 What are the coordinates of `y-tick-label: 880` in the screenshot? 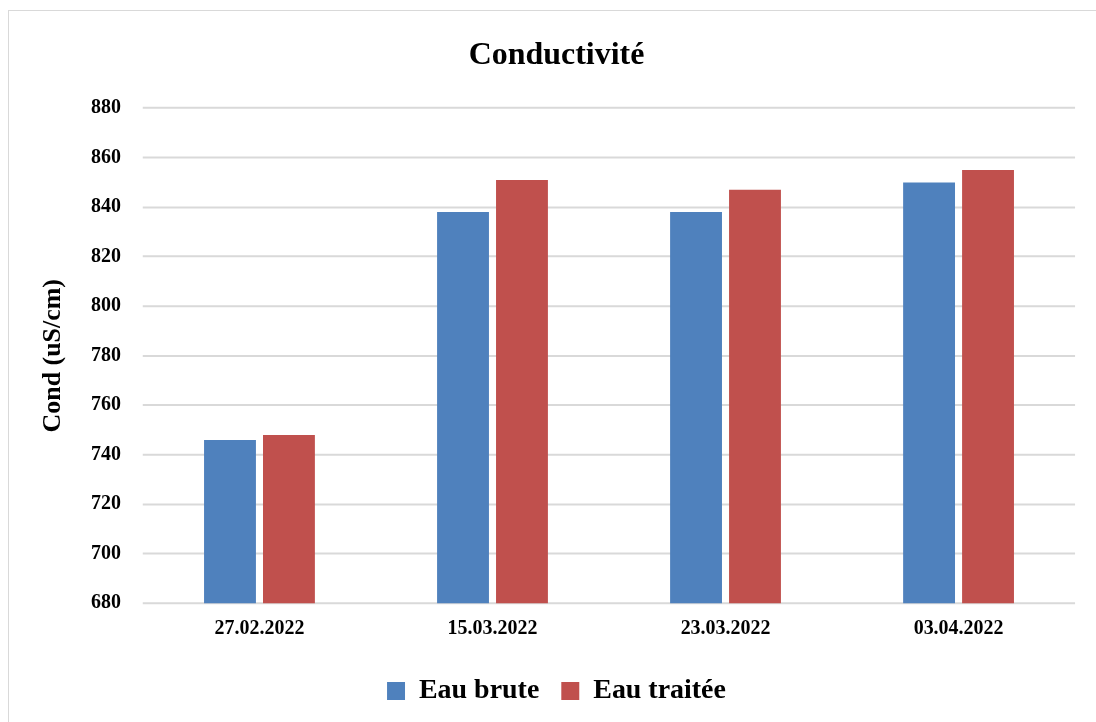 It's located at (106, 106).